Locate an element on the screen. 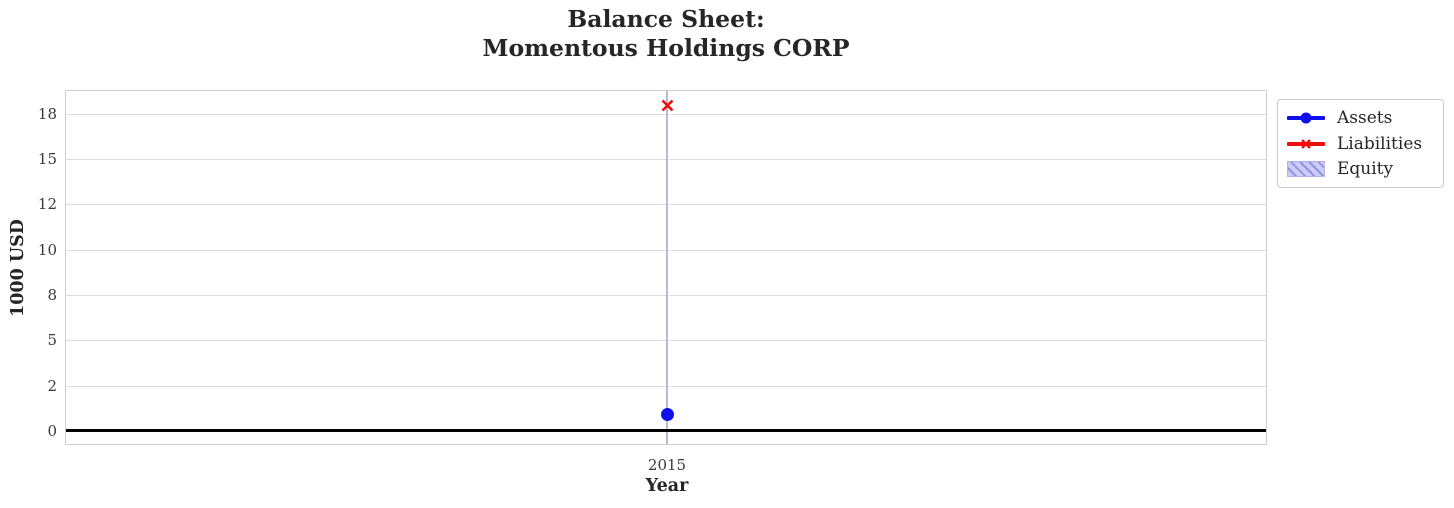 Image resolution: width=1454 pixels, height=508 pixels. chart-title-line-1: Balance Sheet: is located at coordinates (666, 19).